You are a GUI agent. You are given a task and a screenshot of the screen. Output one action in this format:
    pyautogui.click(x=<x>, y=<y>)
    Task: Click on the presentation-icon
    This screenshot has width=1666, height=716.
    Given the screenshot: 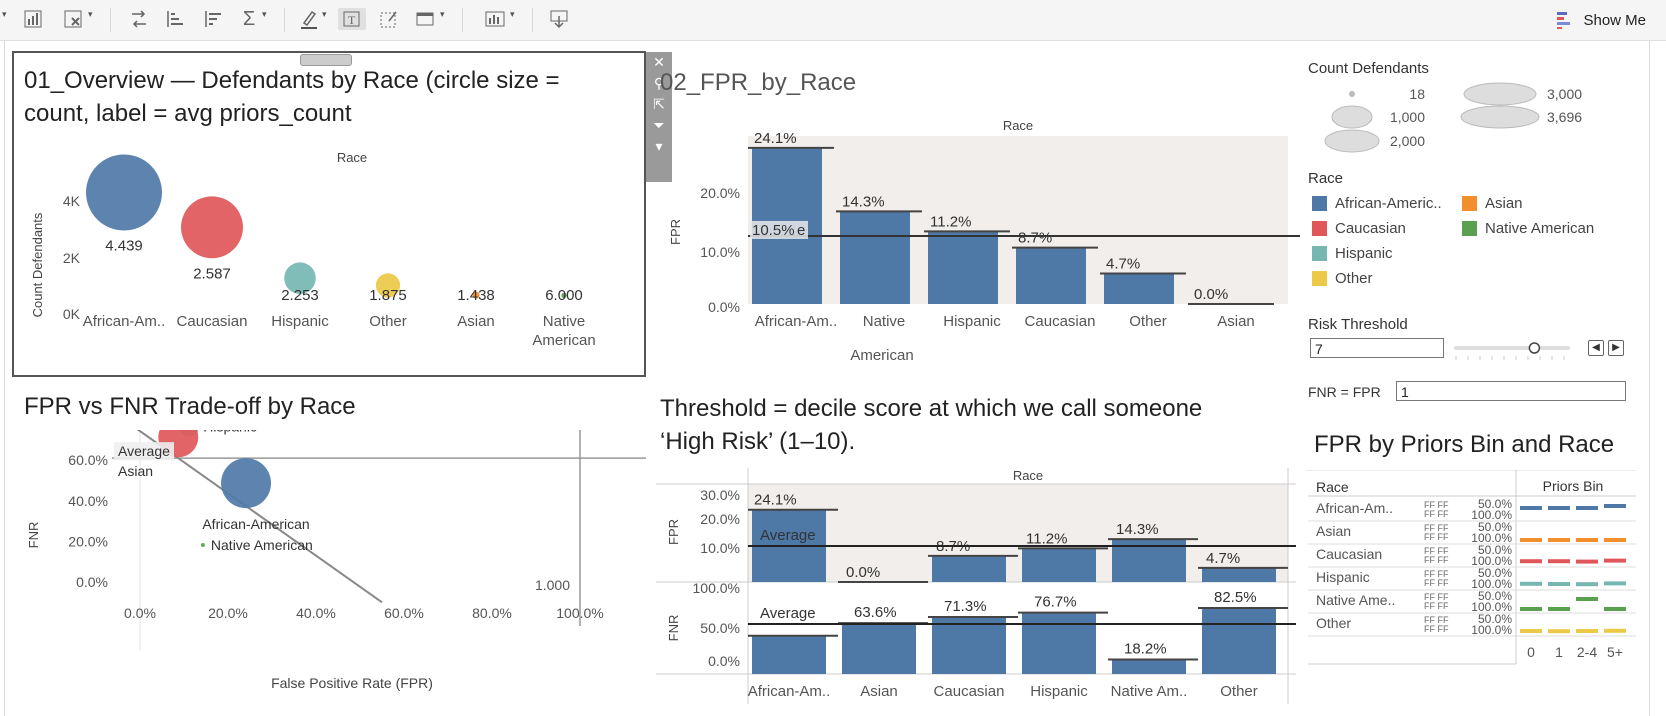 What is the action you would take?
    pyautogui.click(x=495, y=19)
    